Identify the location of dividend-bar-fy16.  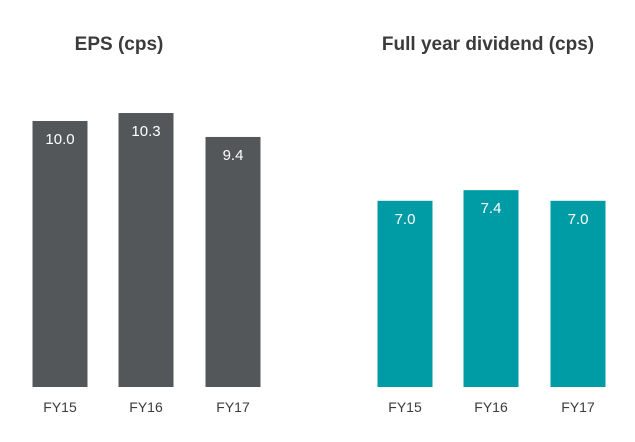
(491, 288).